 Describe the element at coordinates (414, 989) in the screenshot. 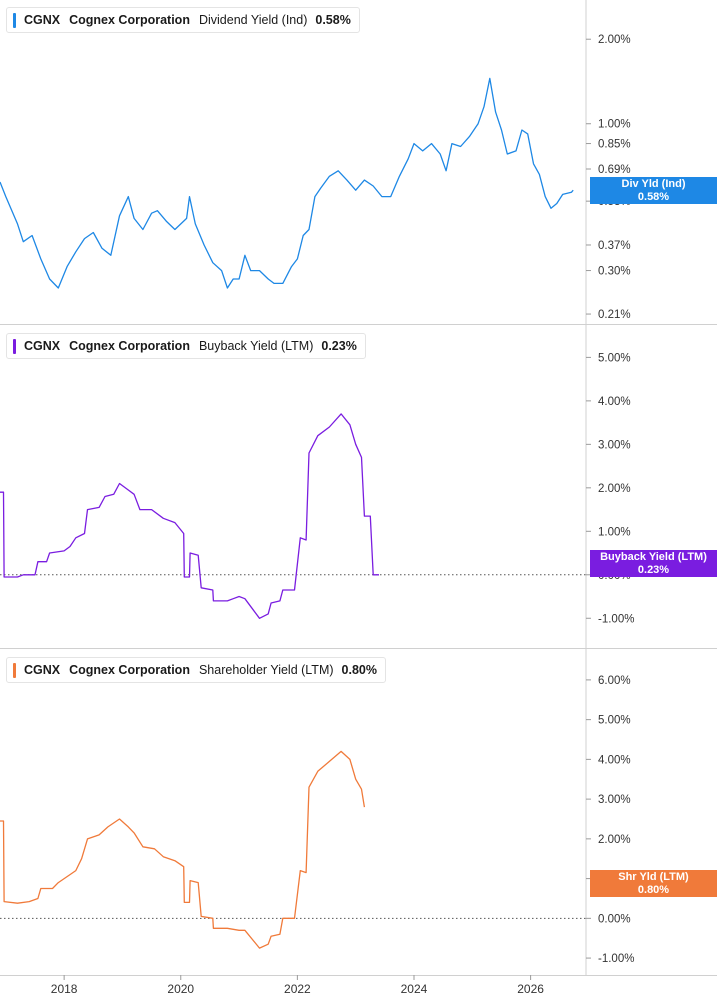

I see `x-tick-label: 2024` at that location.